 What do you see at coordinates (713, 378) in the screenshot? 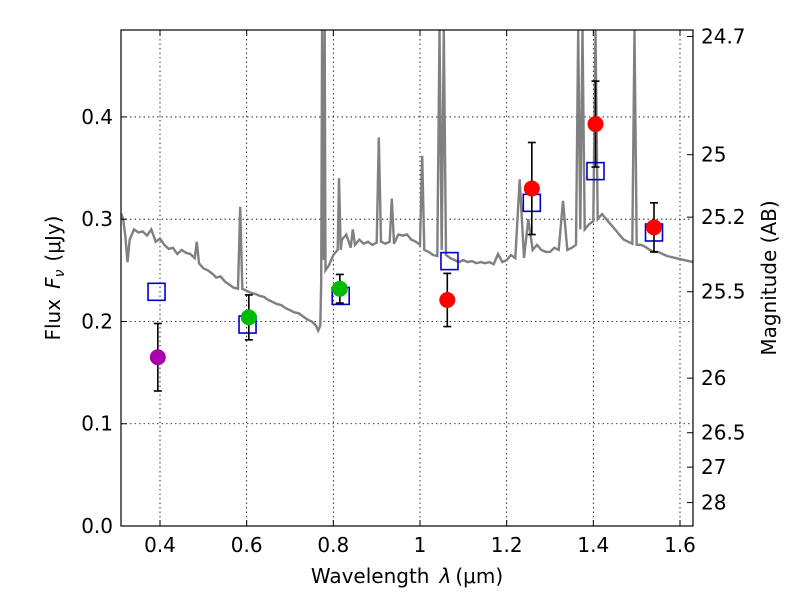
I see `right-tick-label: 26` at bounding box center [713, 378].